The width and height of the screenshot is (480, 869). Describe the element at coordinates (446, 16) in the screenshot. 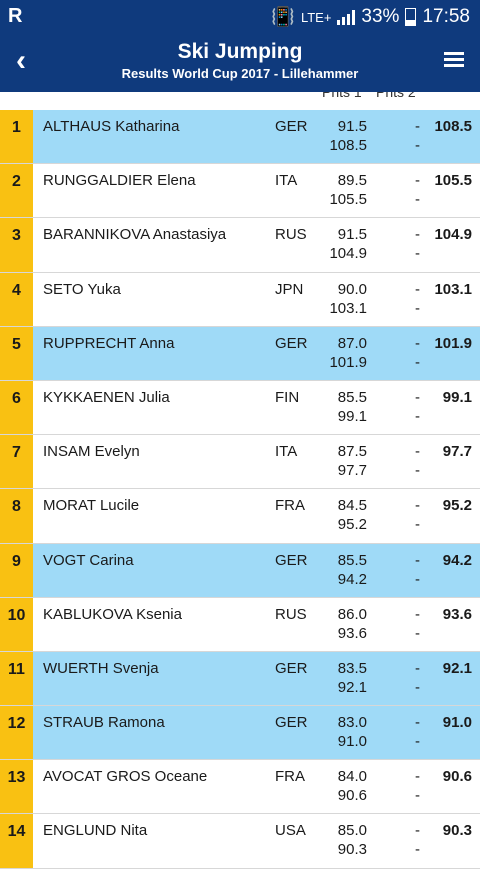

I see `clock: 17:58` at that location.